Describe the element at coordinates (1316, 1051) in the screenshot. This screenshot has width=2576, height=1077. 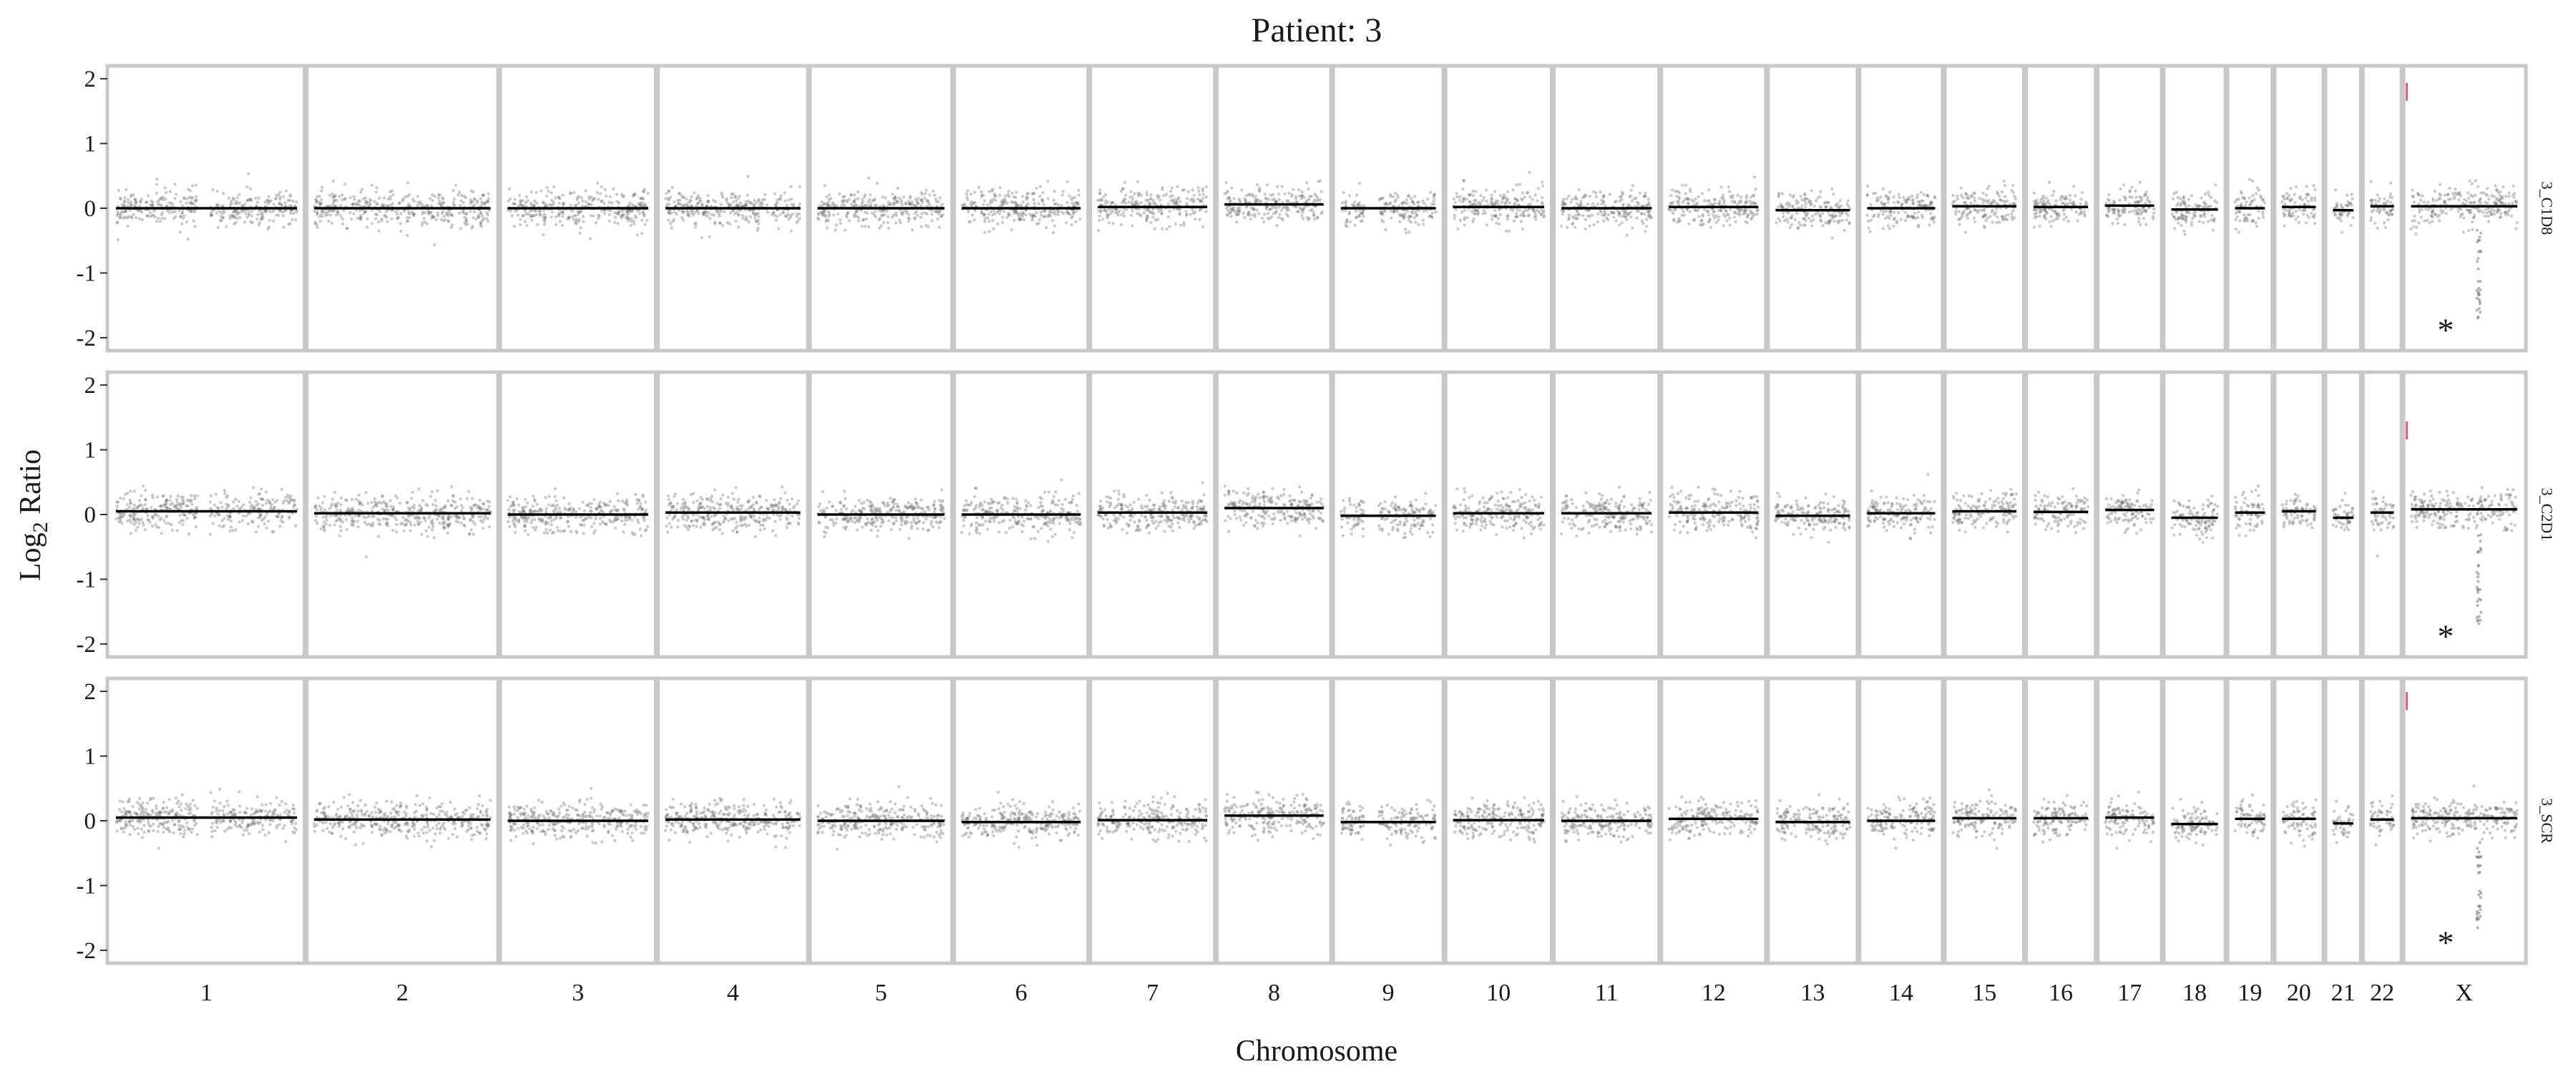
I see `x-axis-label: Chromosome` at that location.